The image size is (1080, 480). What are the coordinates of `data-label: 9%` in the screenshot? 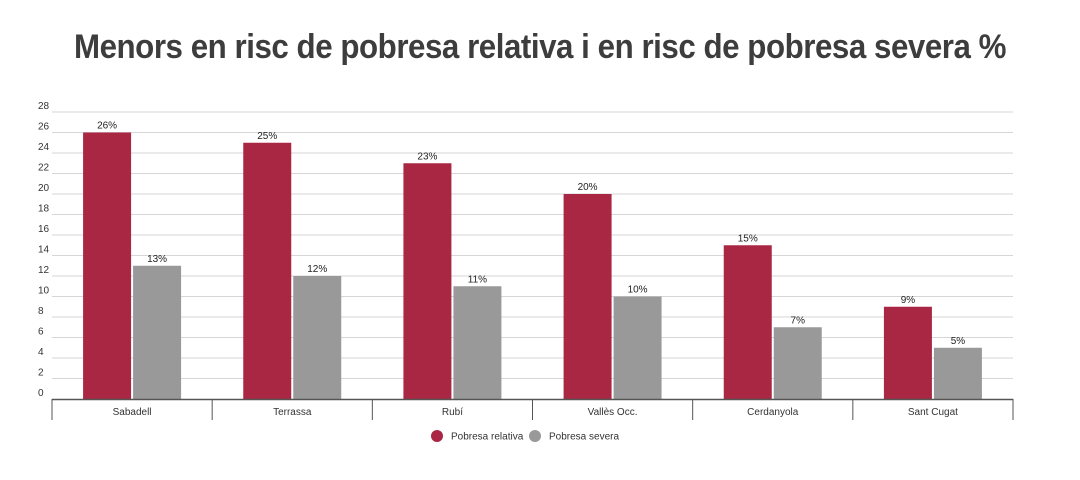 It's located at (908, 300).